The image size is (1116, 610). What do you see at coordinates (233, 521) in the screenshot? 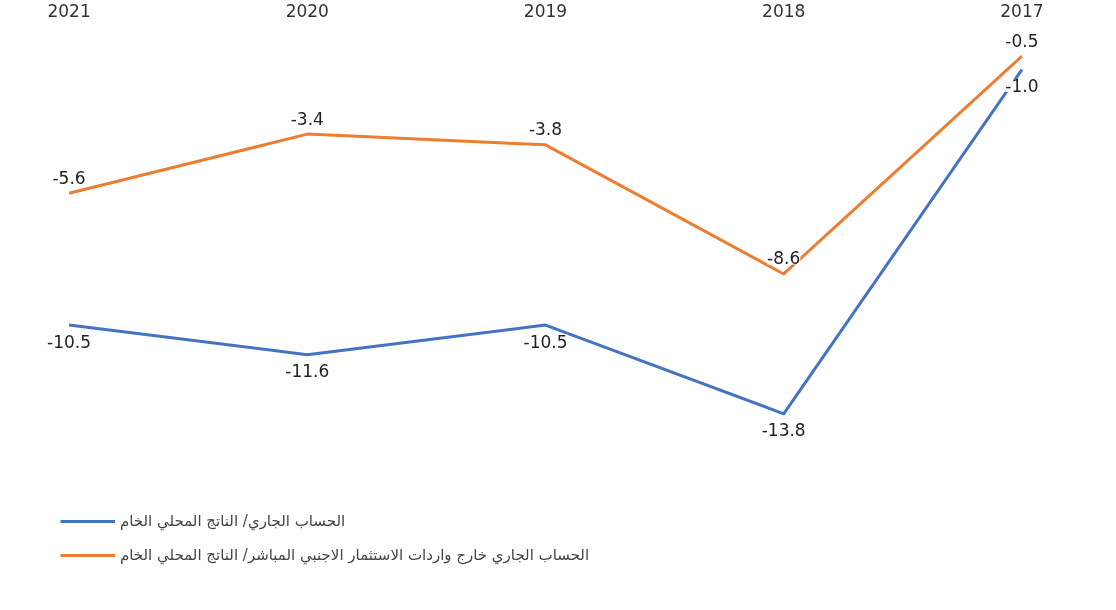
I see `legend-label: الحساب الجاري/ الناتج المحلي الخام` at bounding box center [233, 521].